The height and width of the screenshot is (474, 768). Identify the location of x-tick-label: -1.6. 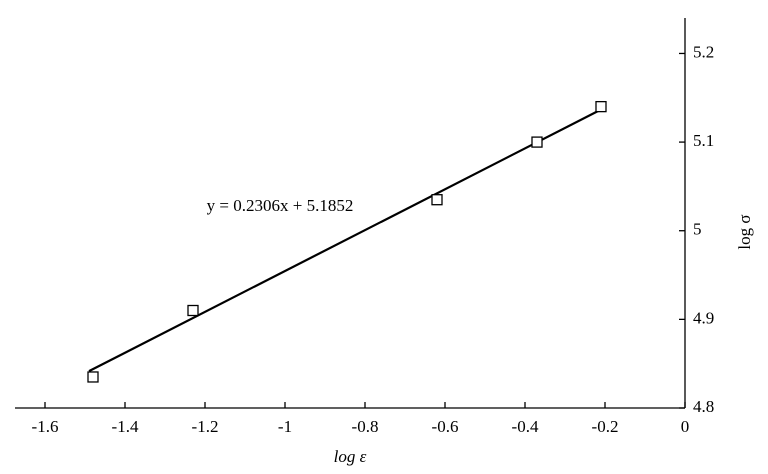
(45, 426).